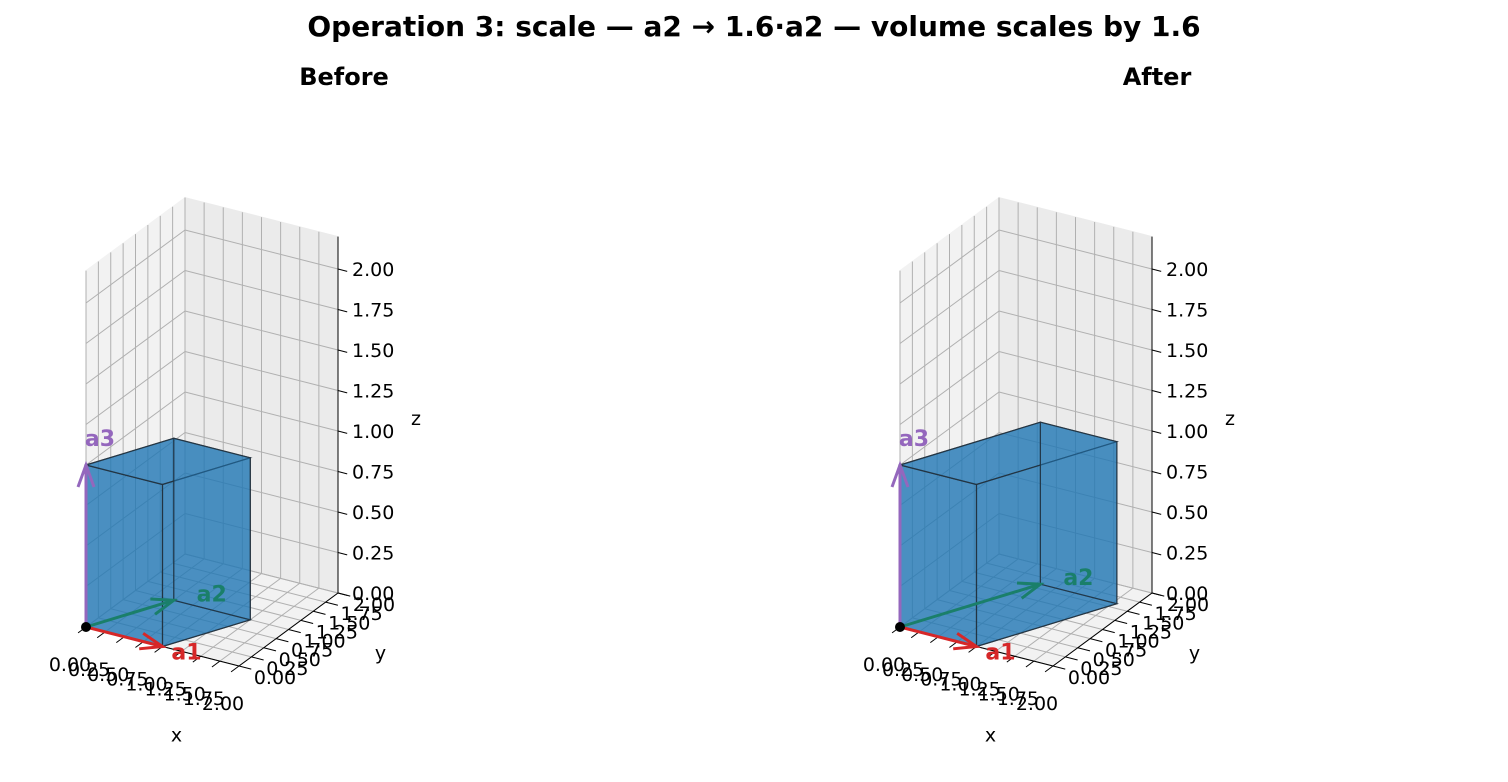  What do you see at coordinates (373, 554) in the screenshot?
I see `z-tick-label: 0.25` at bounding box center [373, 554].